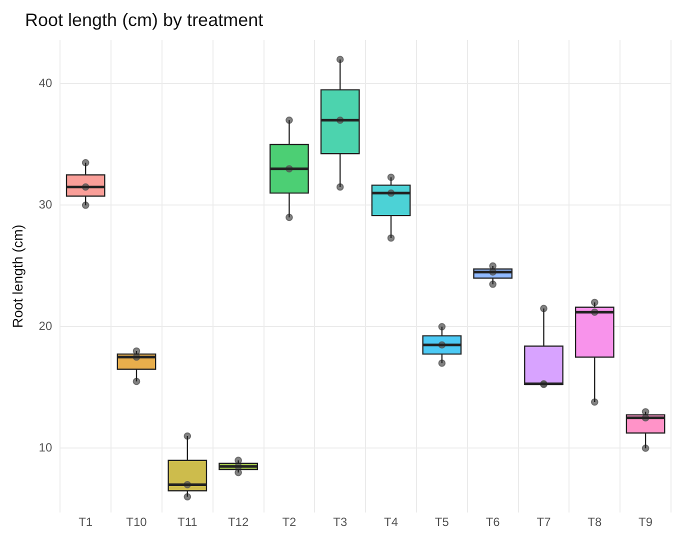  What do you see at coordinates (17, 276) in the screenshot?
I see `y-axis-title: Root length (cm)` at bounding box center [17, 276].